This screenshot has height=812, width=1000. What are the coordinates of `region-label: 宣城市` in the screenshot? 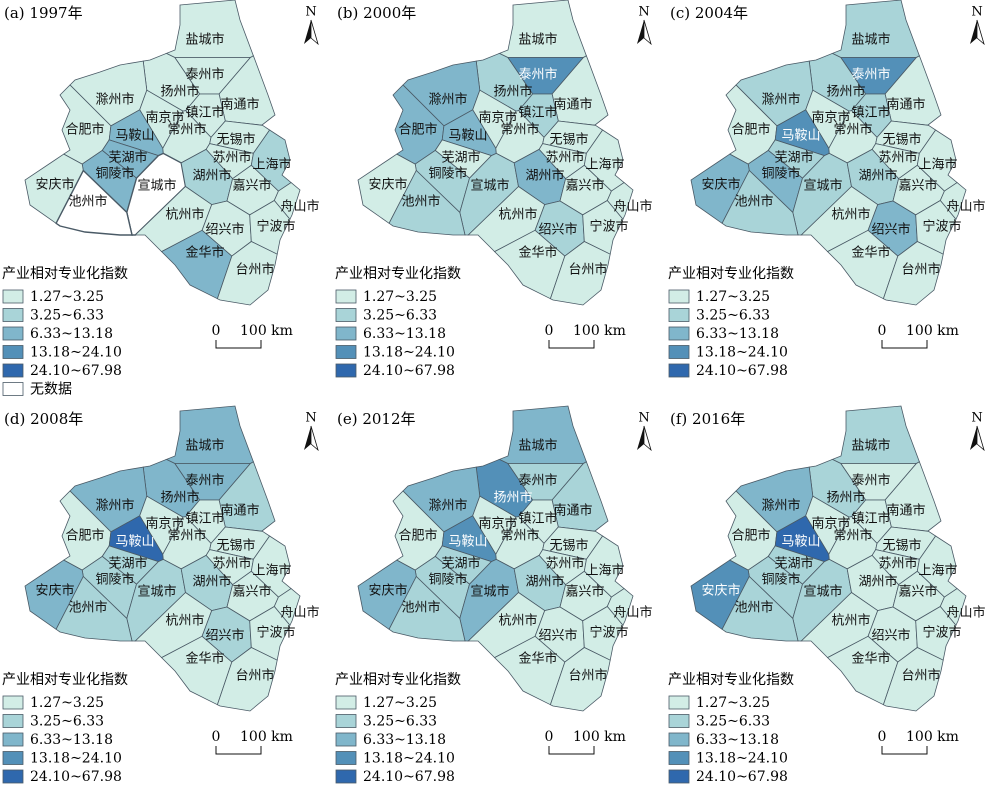 It's located at (156, 592).